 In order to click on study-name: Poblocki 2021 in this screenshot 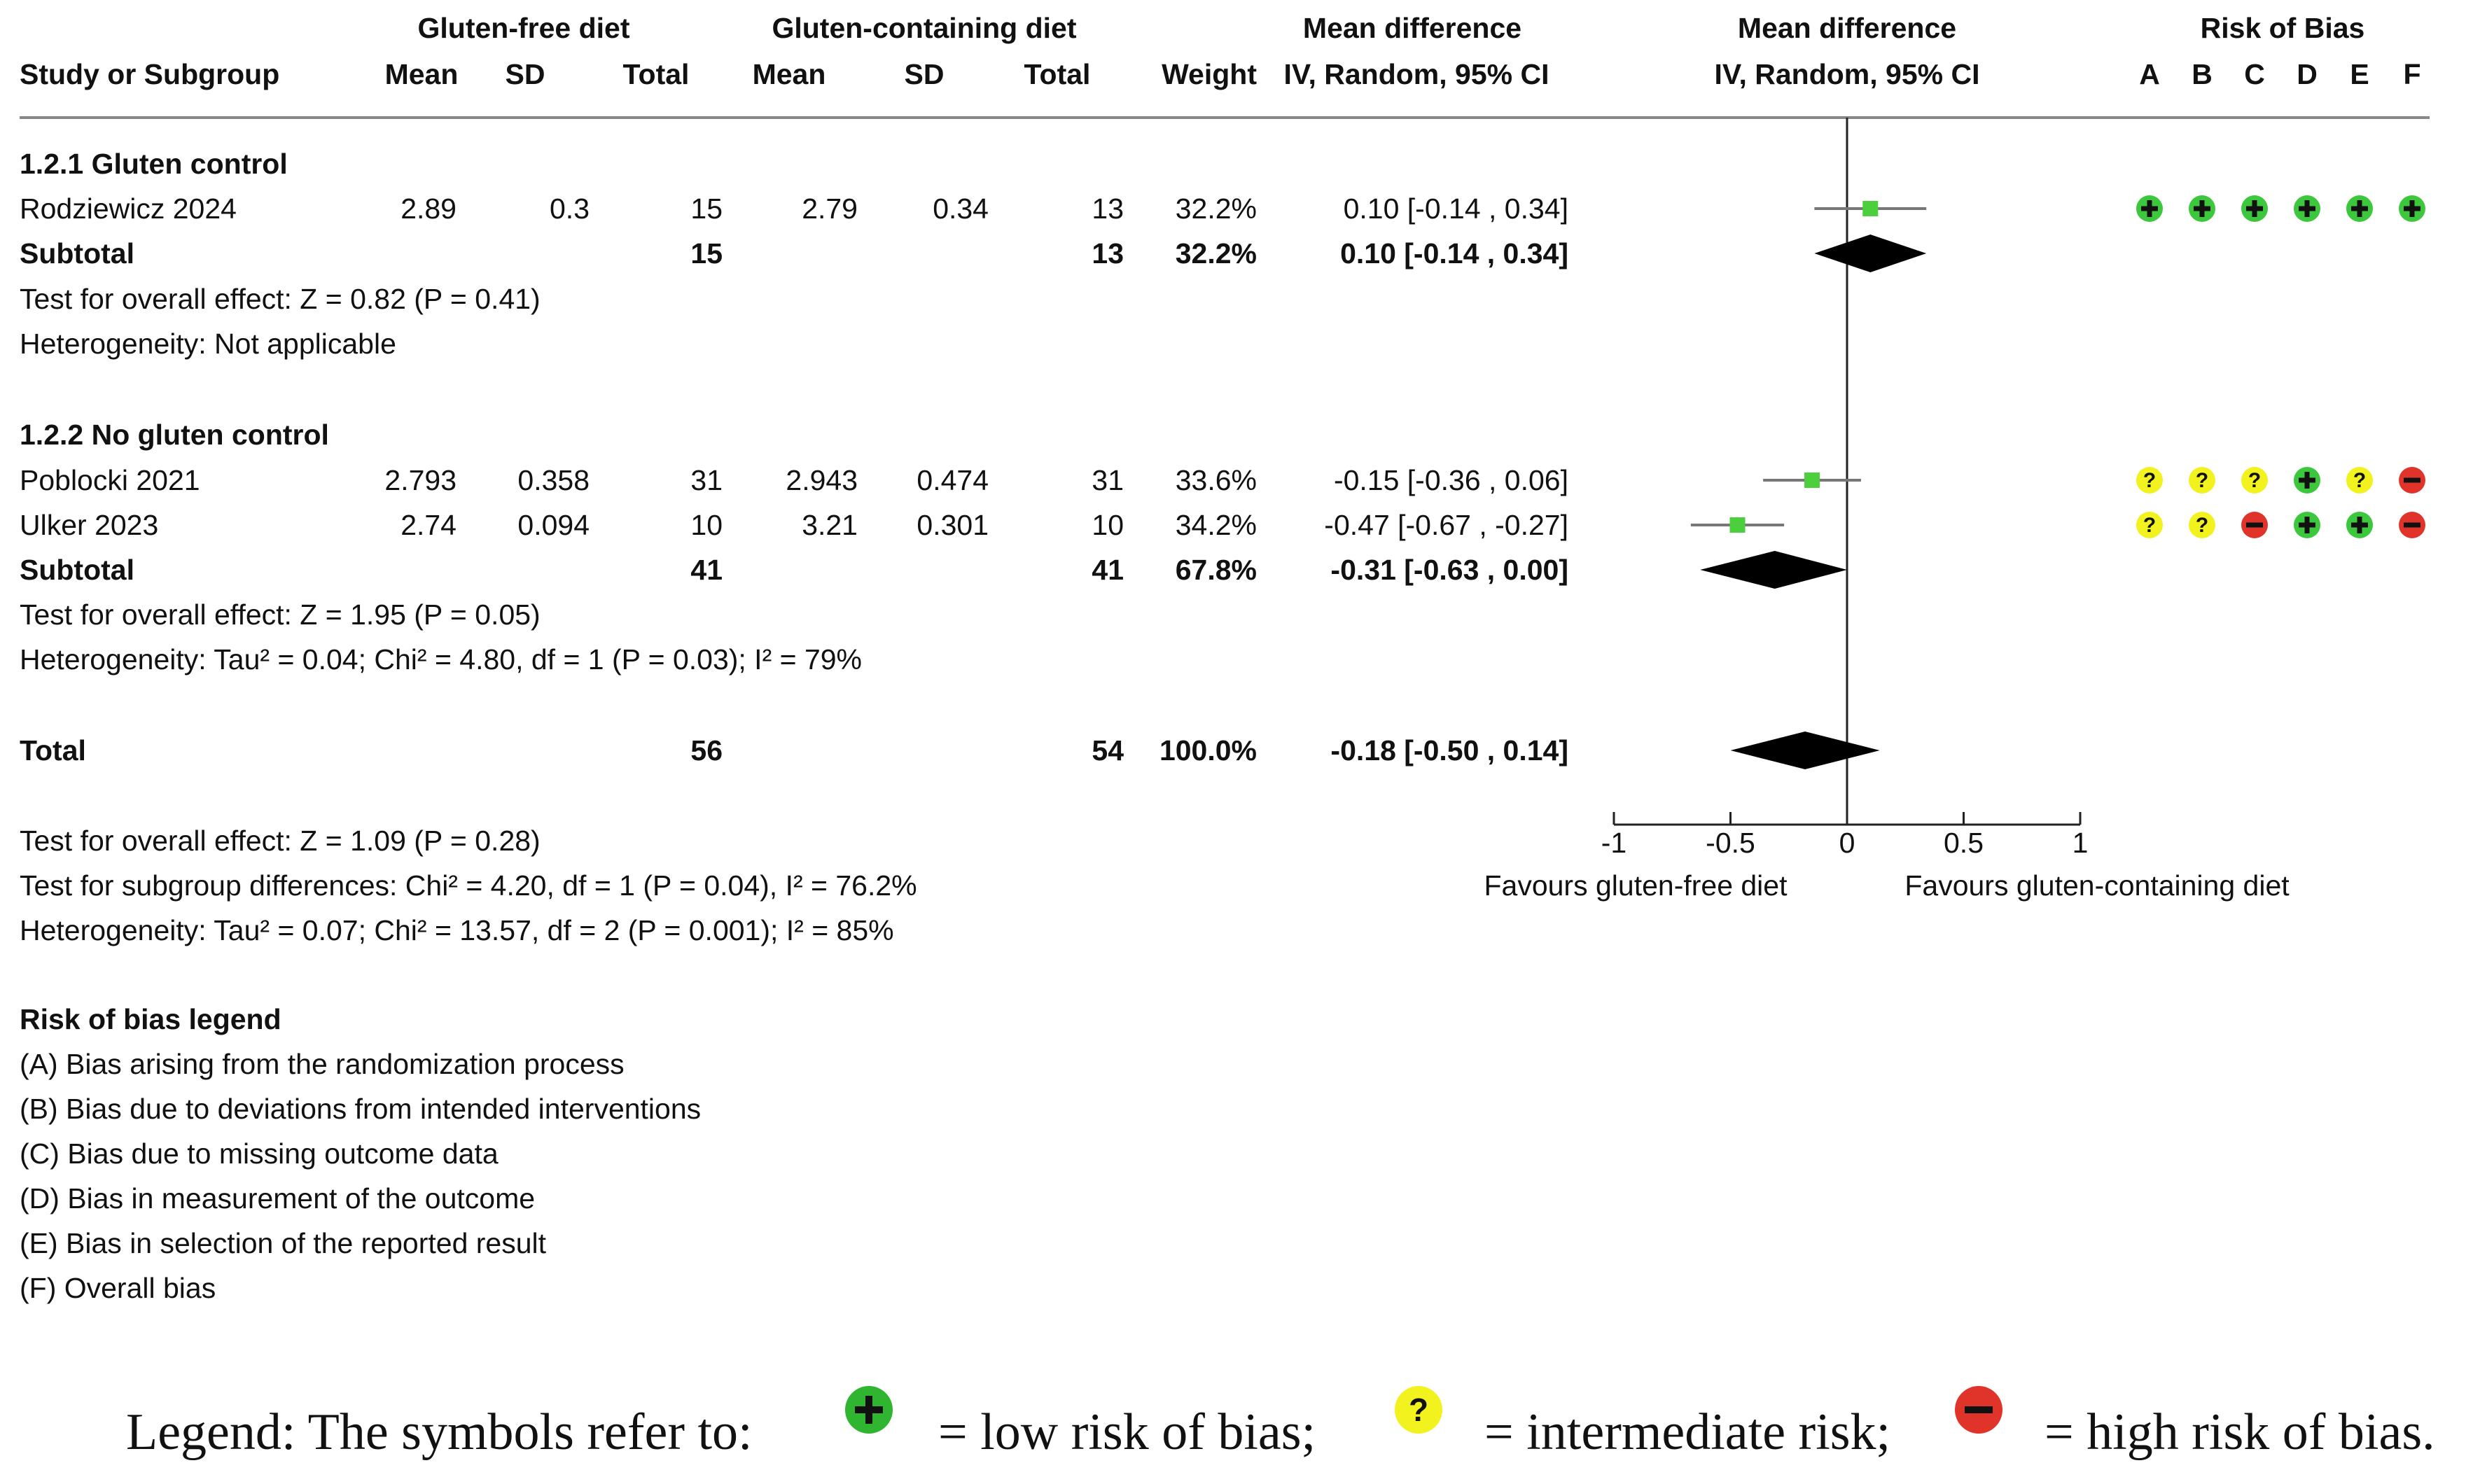, I will do `click(110, 480)`.